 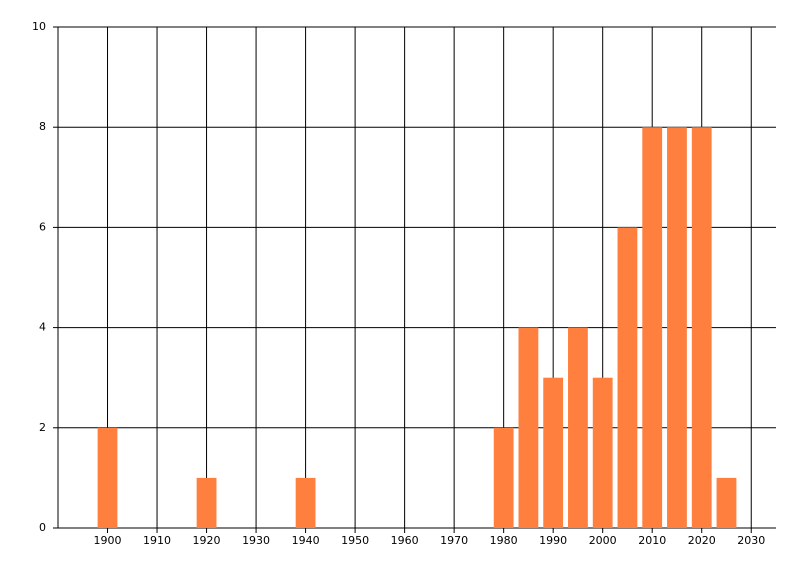 I want to click on y-tick-label: 4, so click(x=42, y=327).